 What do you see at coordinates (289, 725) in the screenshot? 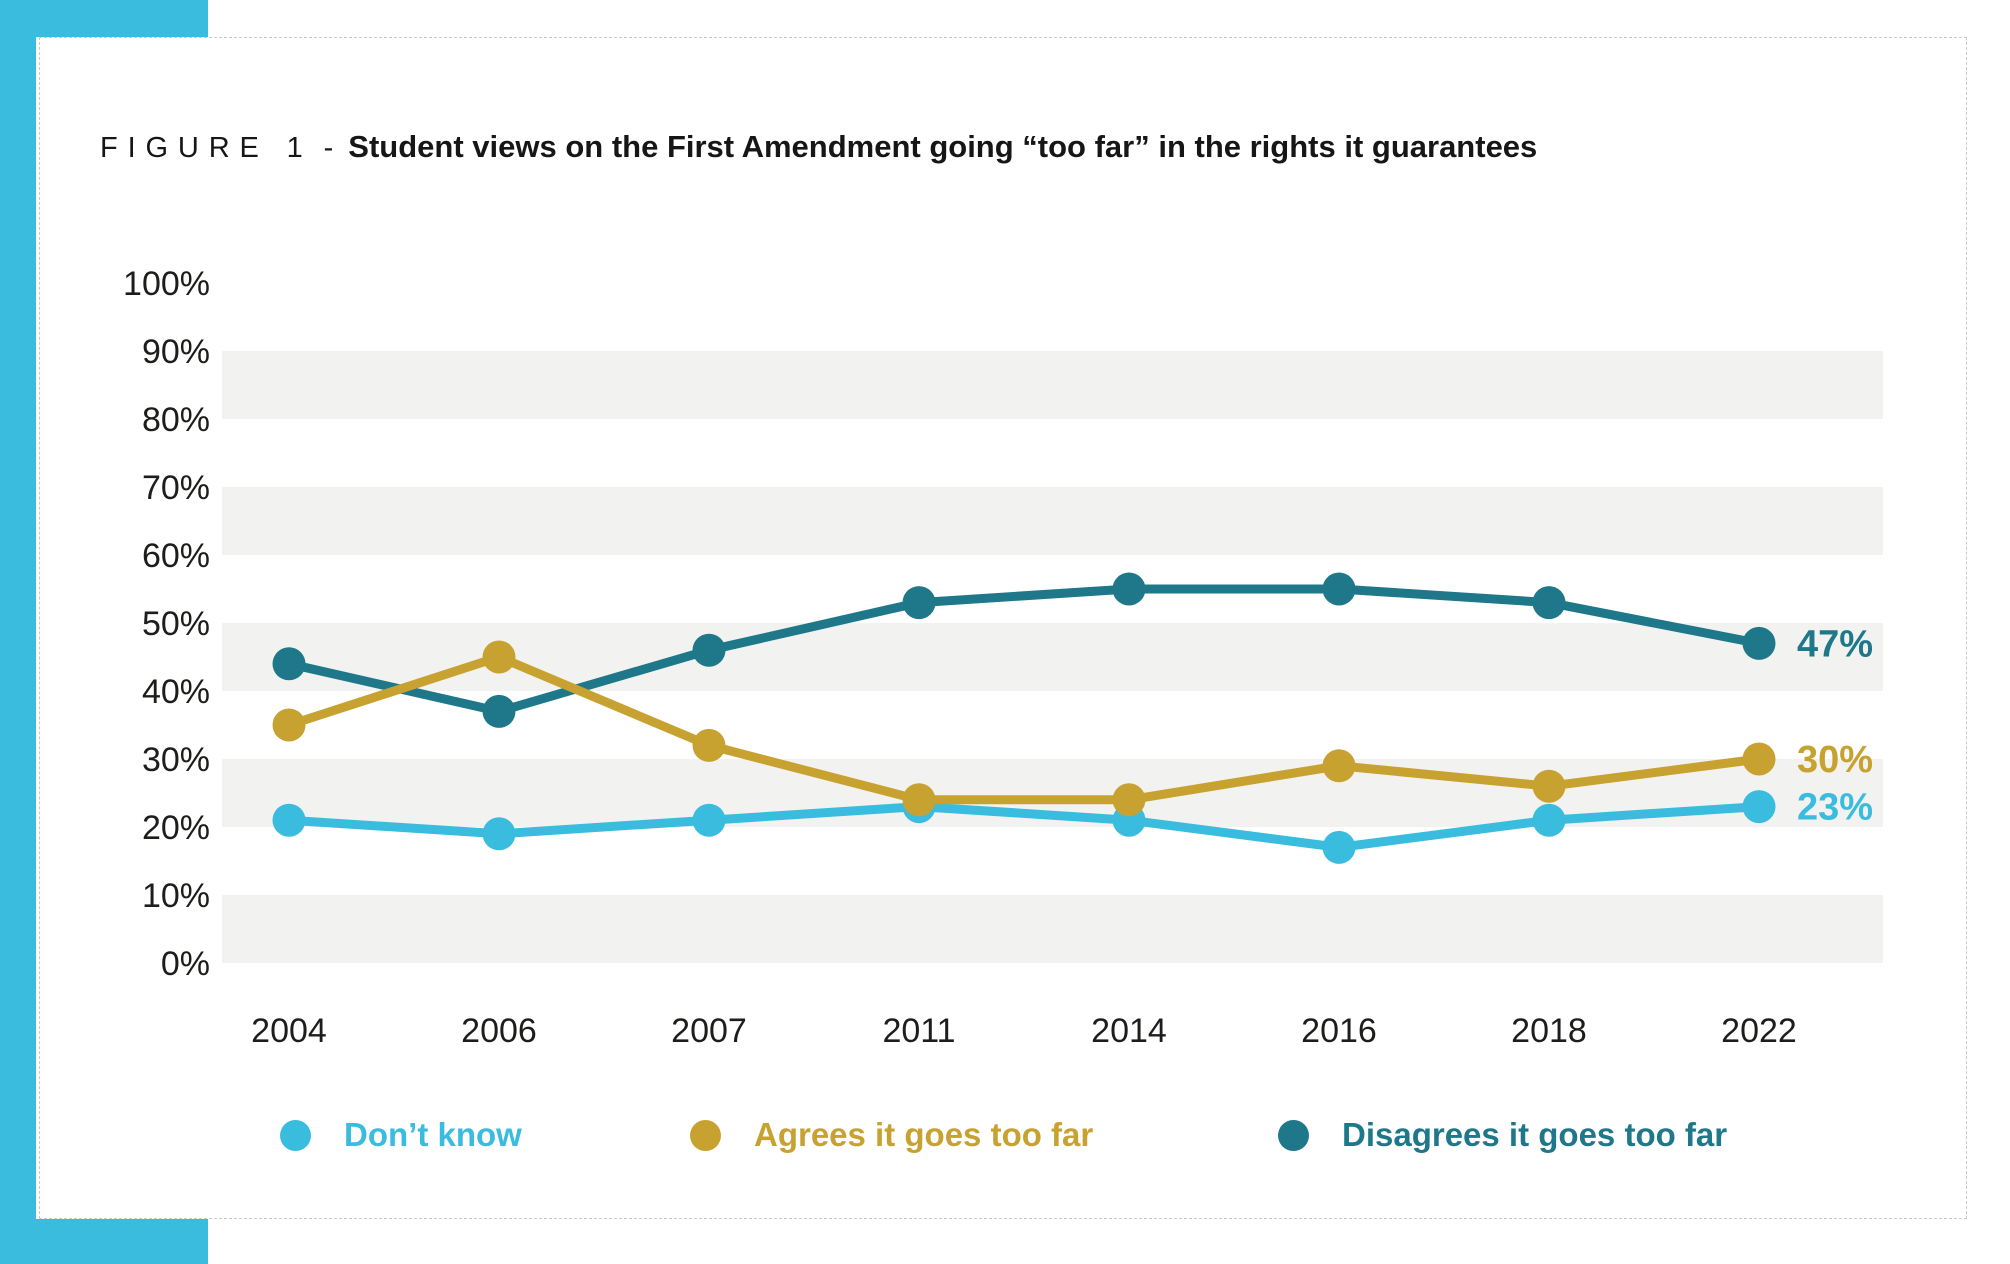
I see `point-agrees-it-goes-too-far-2004` at bounding box center [289, 725].